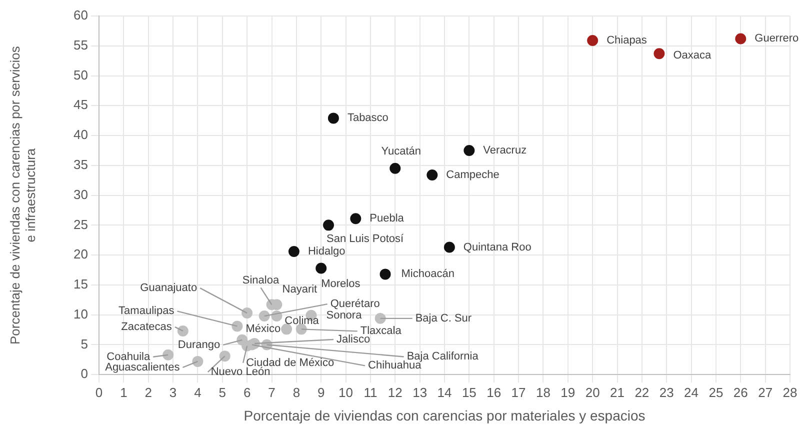  I want to click on y-tick-label: 15, so click(81, 284).